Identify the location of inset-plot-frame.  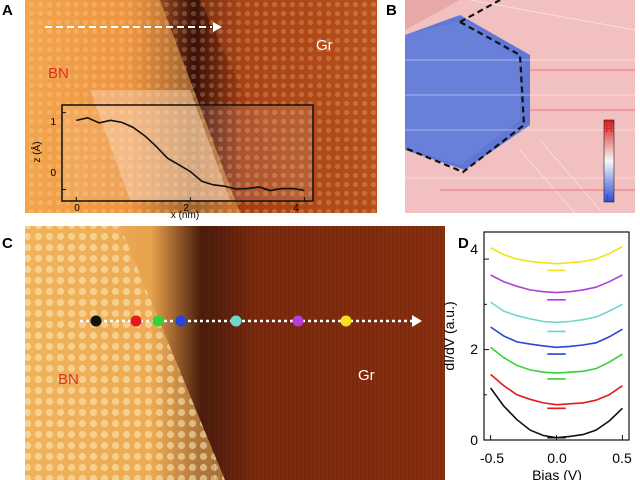
(187, 153).